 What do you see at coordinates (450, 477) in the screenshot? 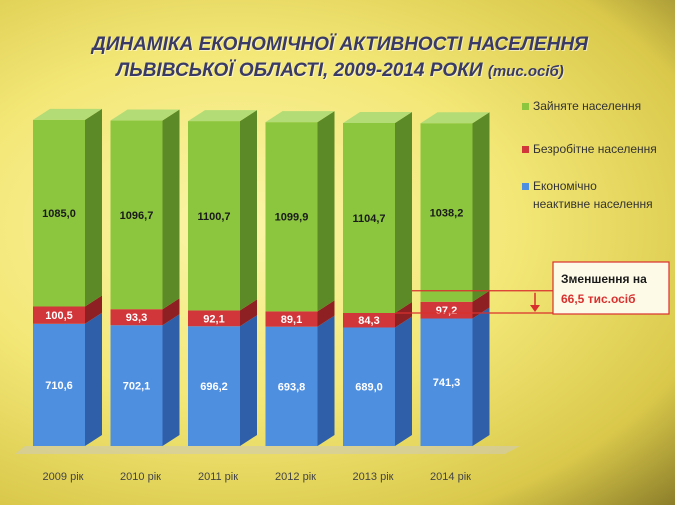
I see `x-tick-label: 2014 рік` at bounding box center [450, 477].